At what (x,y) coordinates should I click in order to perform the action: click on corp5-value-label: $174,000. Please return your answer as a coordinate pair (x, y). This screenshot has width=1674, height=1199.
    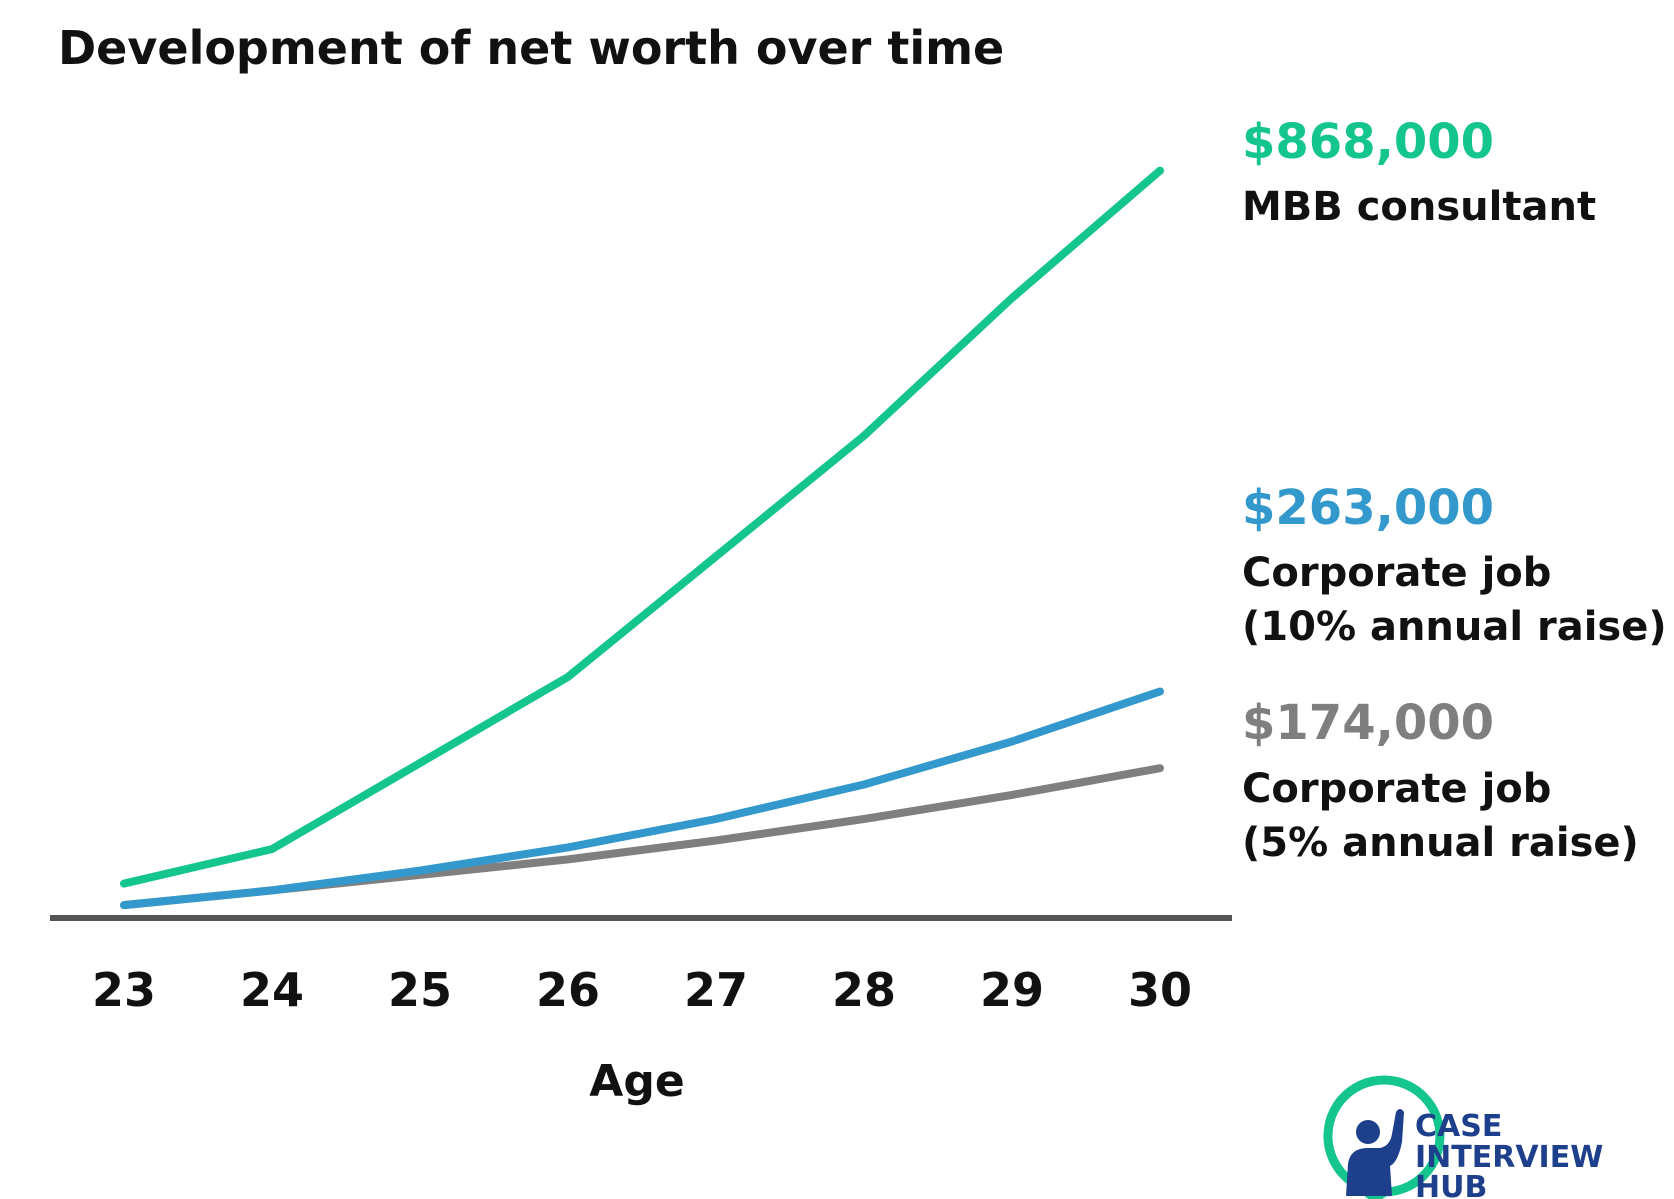
    Looking at the image, I should click on (1368, 723).